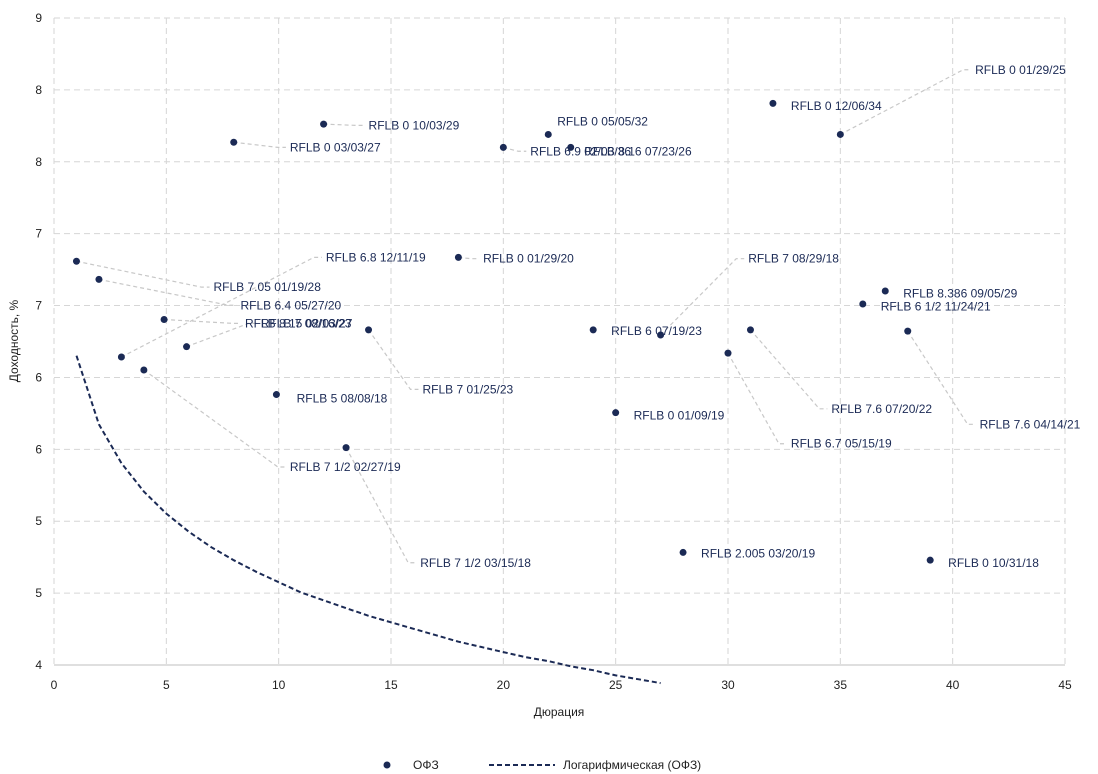 The image size is (1098, 774). I want to click on x-tick-label: 25, so click(616, 685).